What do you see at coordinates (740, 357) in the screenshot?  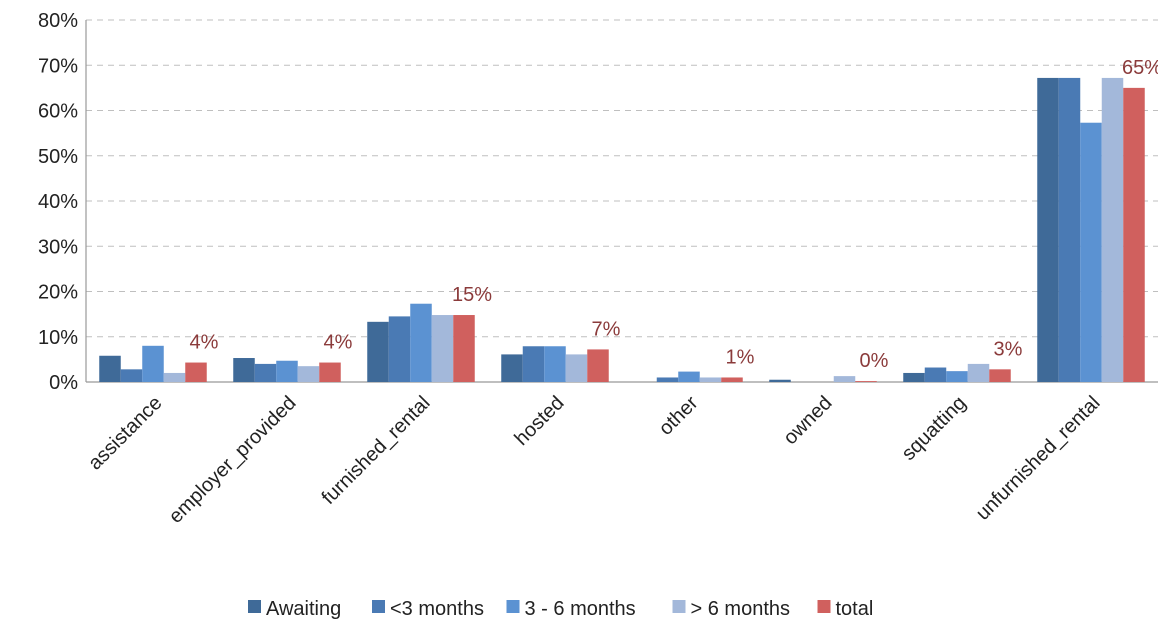 I see `data-label: 1%` at bounding box center [740, 357].